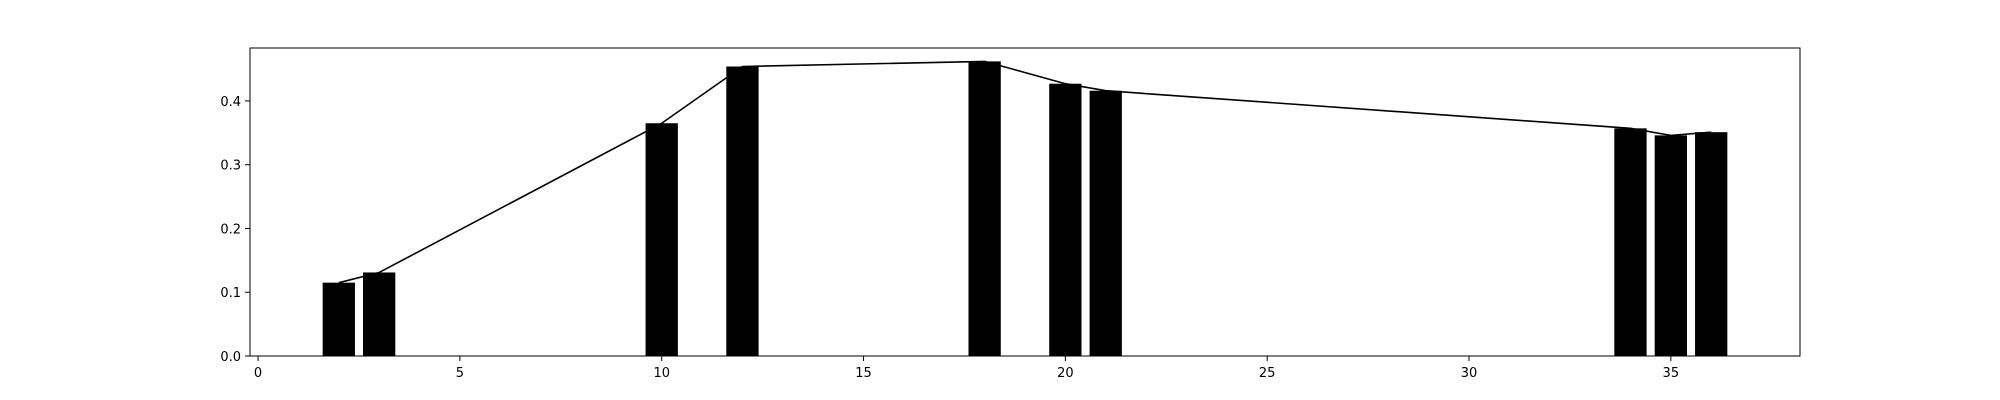 This screenshot has height=400, width=2000. I want to click on y-tick-label: 0.1, so click(230, 293).